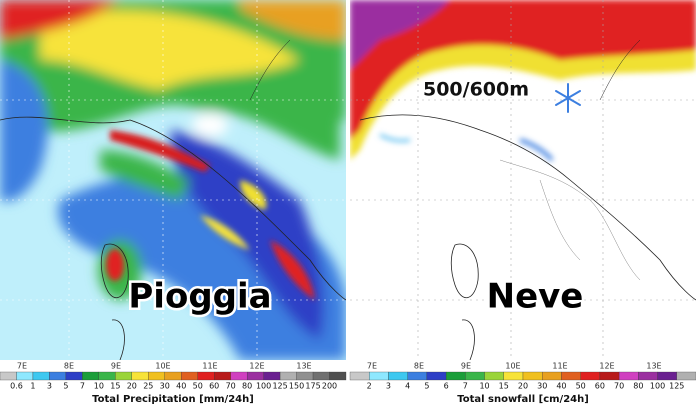 This screenshot has height=408, width=696. I want to click on snow-level: 500/600m, so click(476, 90).